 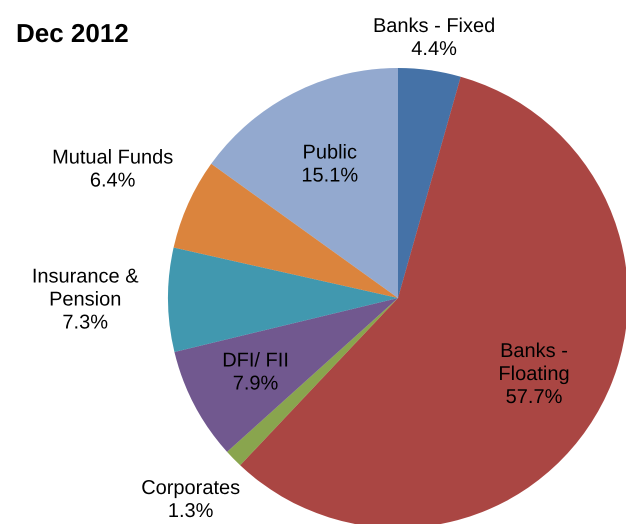 I want to click on data-label: 7.3%, so click(x=85, y=323).